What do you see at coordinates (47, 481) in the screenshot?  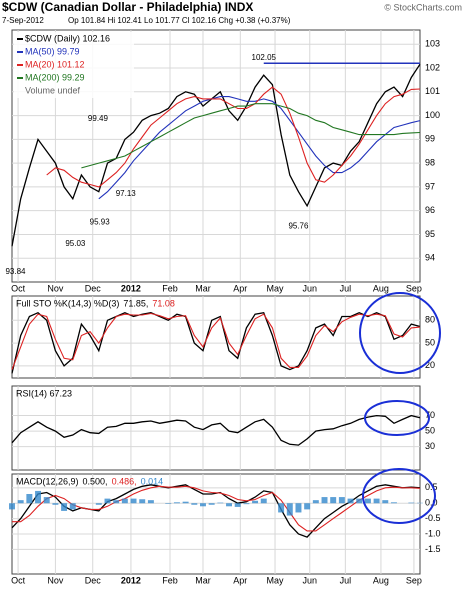 I see `panel-title: MACD(12,26,9)` at bounding box center [47, 481].